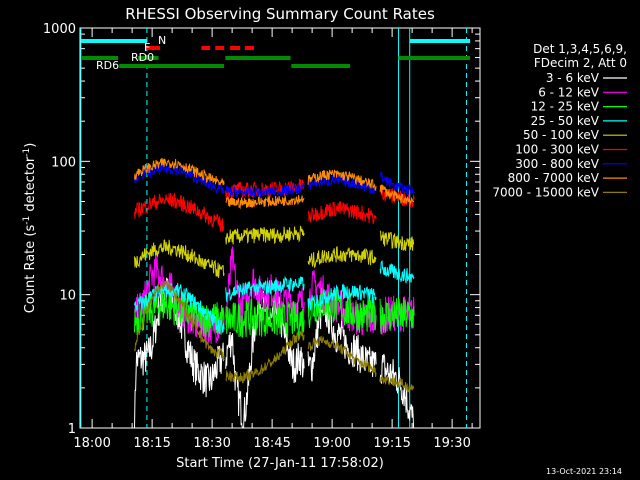  I want to click on y-tick-label: 100, so click(63, 162).